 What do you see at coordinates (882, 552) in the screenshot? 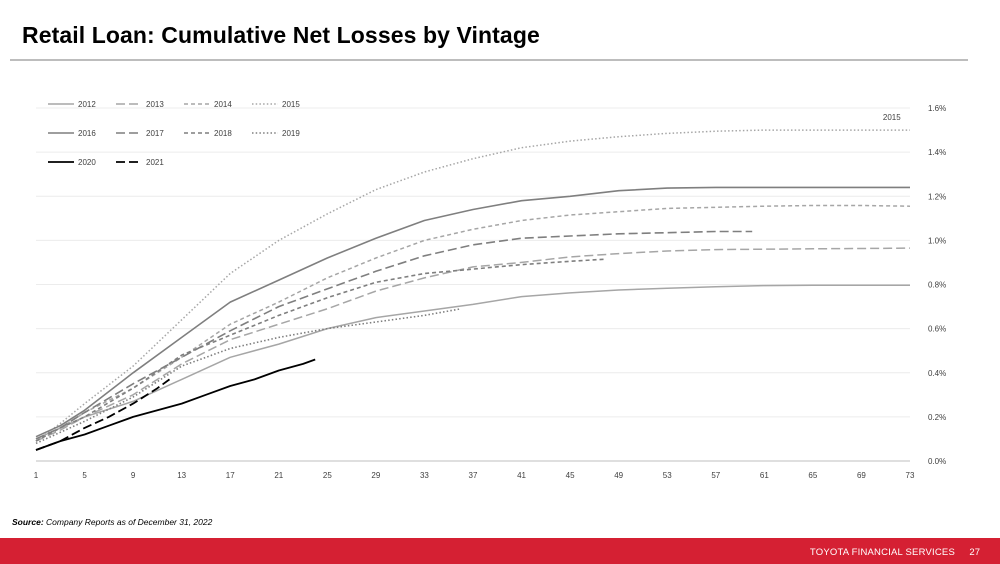
I see `footer-brand: TOYOTA FINANCIAL SERVICES` at bounding box center [882, 552].